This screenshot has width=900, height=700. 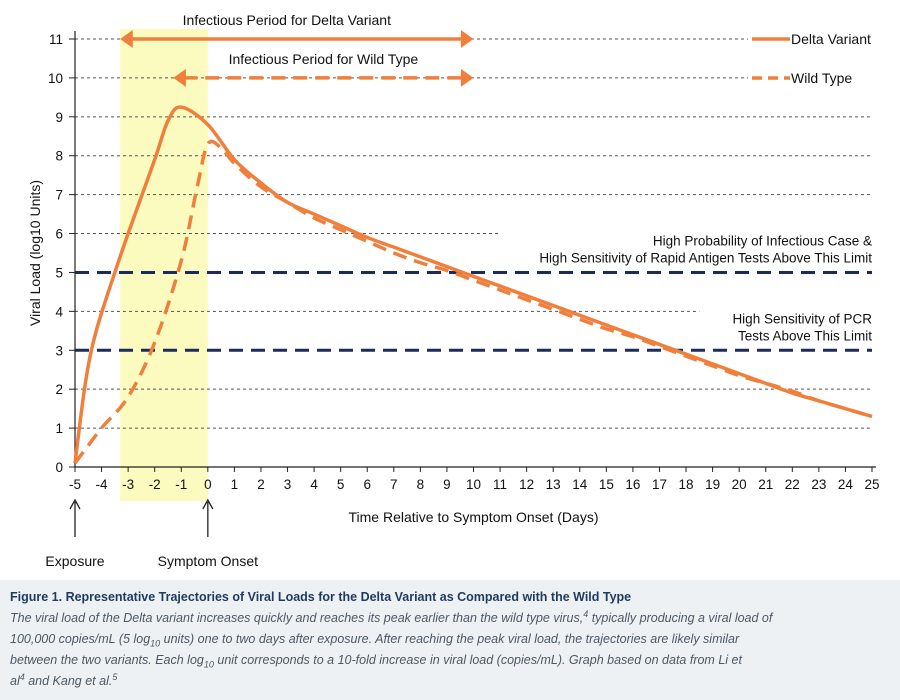 I want to click on x-tick-label: 18, so click(x=686, y=484).